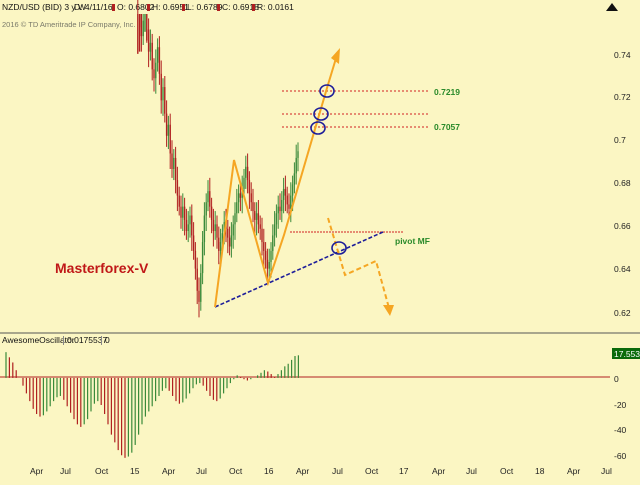 The width and height of the screenshot is (640, 485). What do you see at coordinates (205, 7) in the screenshot?
I see `low-label: L: 0.6789` at bounding box center [205, 7].